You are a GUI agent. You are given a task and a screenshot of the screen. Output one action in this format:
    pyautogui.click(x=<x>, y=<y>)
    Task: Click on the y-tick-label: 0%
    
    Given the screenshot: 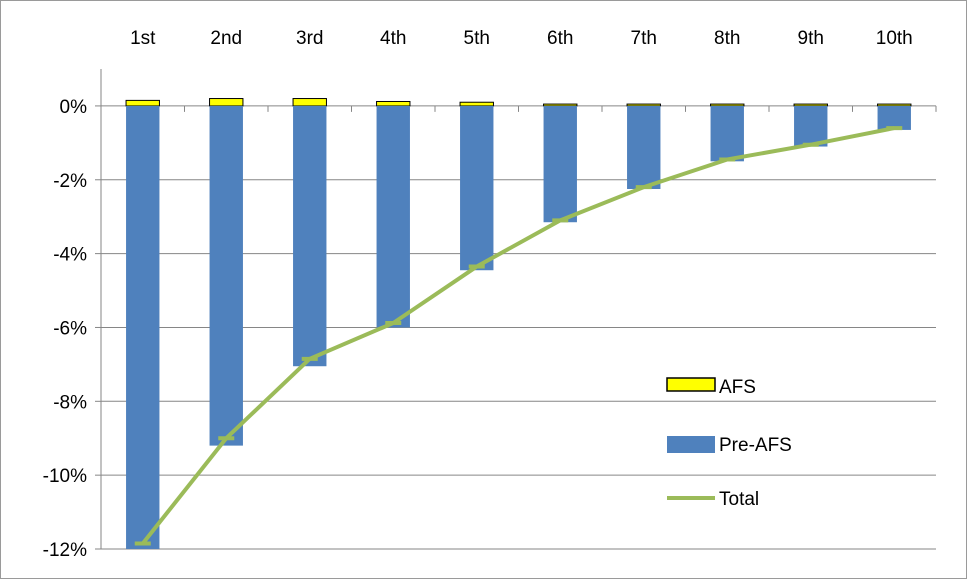 What is the action you would take?
    pyautogui.click(x=74, y=107)
    